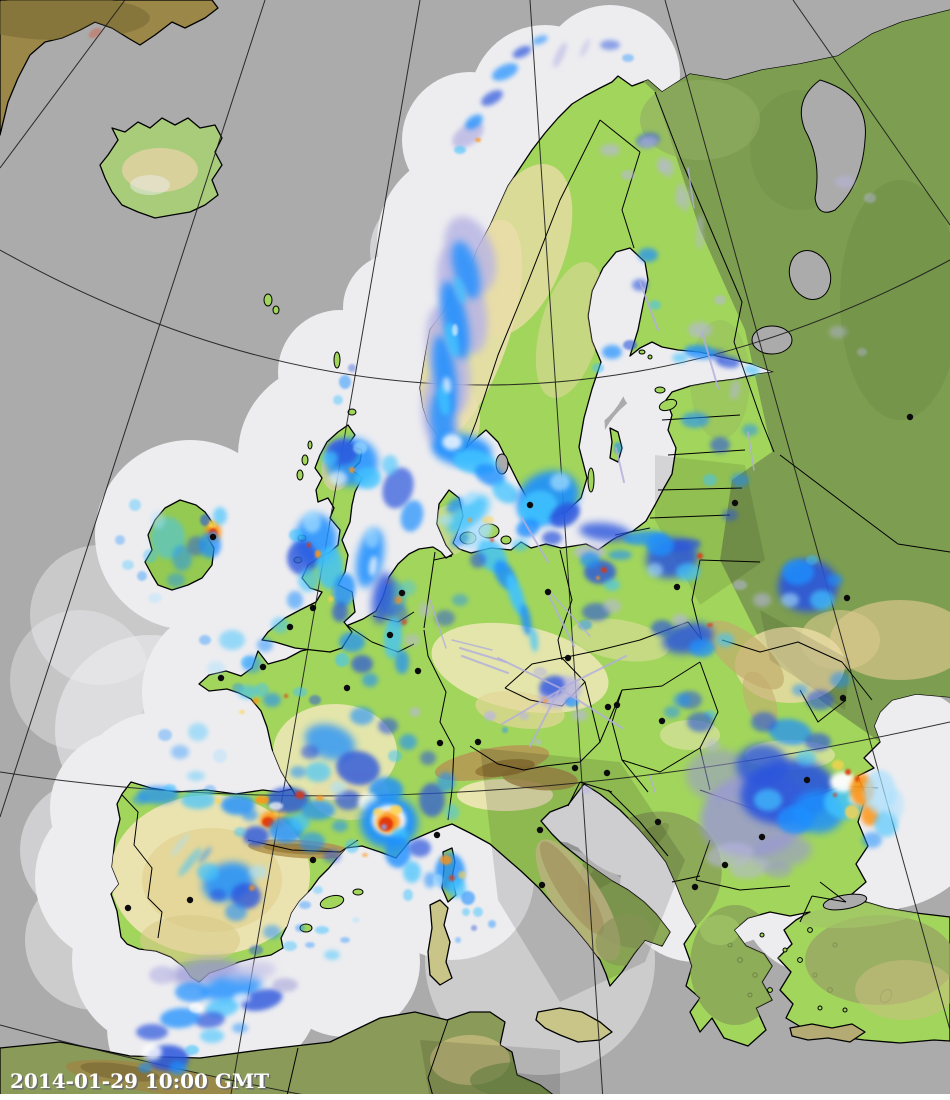  I want to click on lake-ladoga, so click(772, 340).